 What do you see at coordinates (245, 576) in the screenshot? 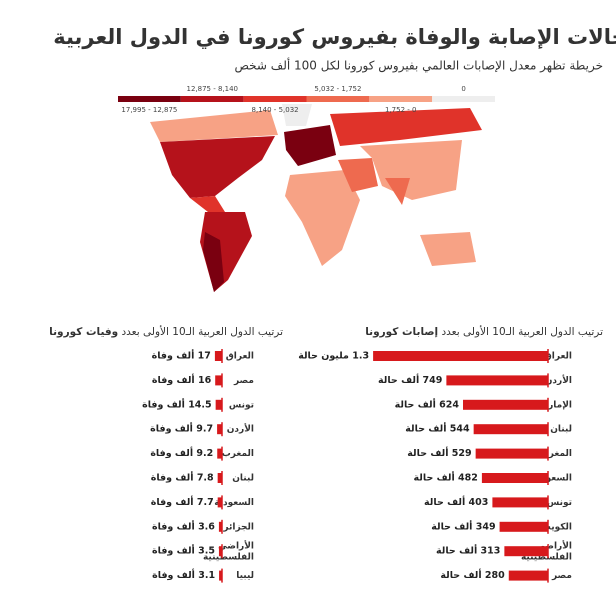
I see `category-label: ليبيا` at bounding box center [245, 576].